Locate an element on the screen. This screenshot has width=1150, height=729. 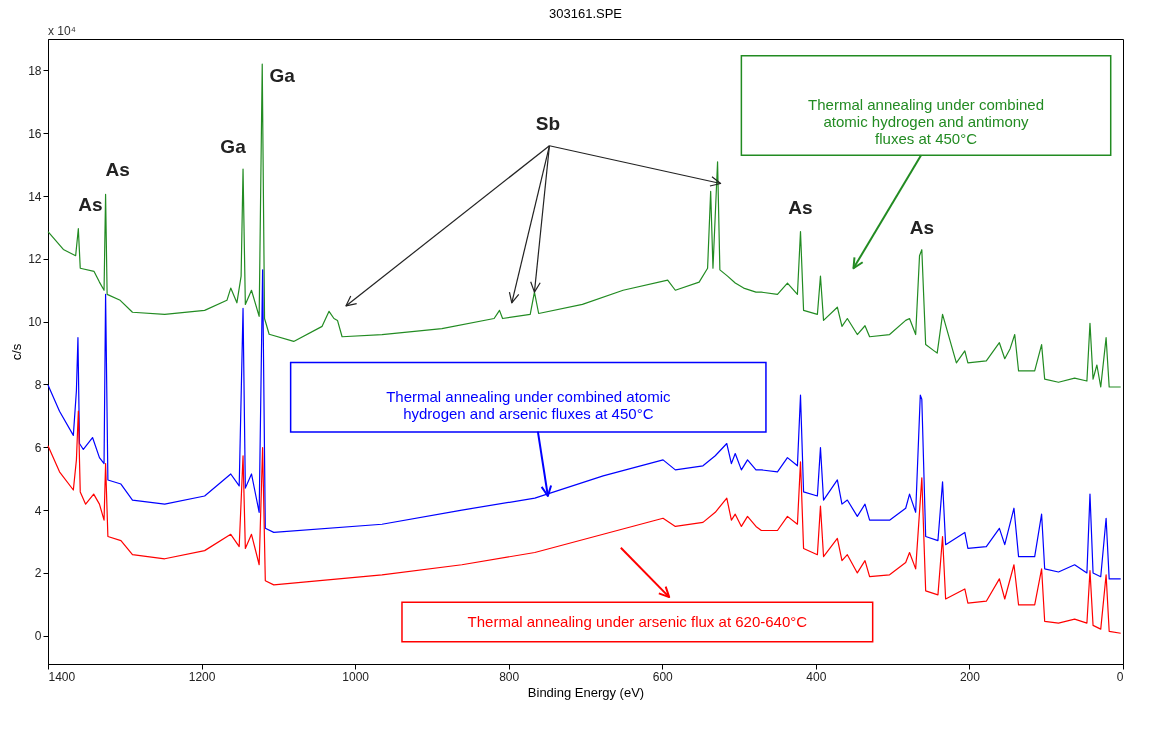
y-tick-label: 16 is located at coordinates (35, 133).